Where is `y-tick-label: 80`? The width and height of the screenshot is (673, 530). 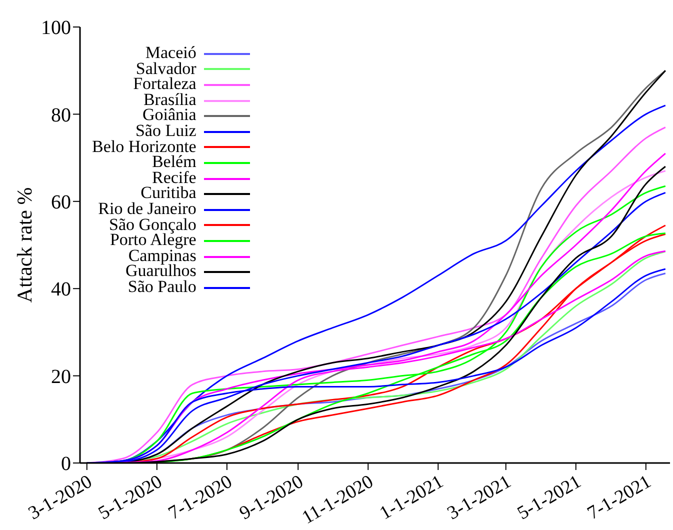
y-tick-label: 80 is located at coordinates (61, 115).